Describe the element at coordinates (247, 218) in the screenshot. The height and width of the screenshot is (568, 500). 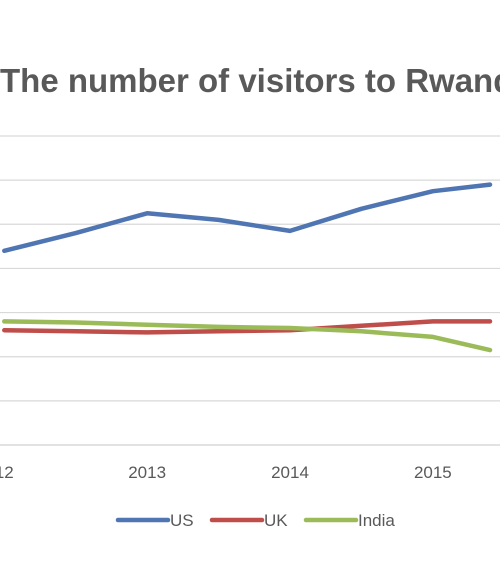
I see `series-line-us` at that location.